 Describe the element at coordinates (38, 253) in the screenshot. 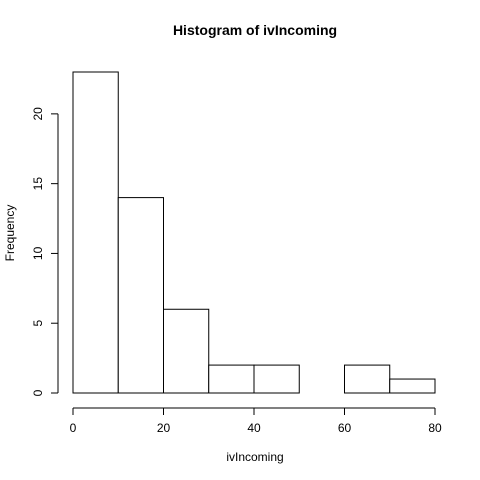

I see `y-tick-label: 10` at that location.